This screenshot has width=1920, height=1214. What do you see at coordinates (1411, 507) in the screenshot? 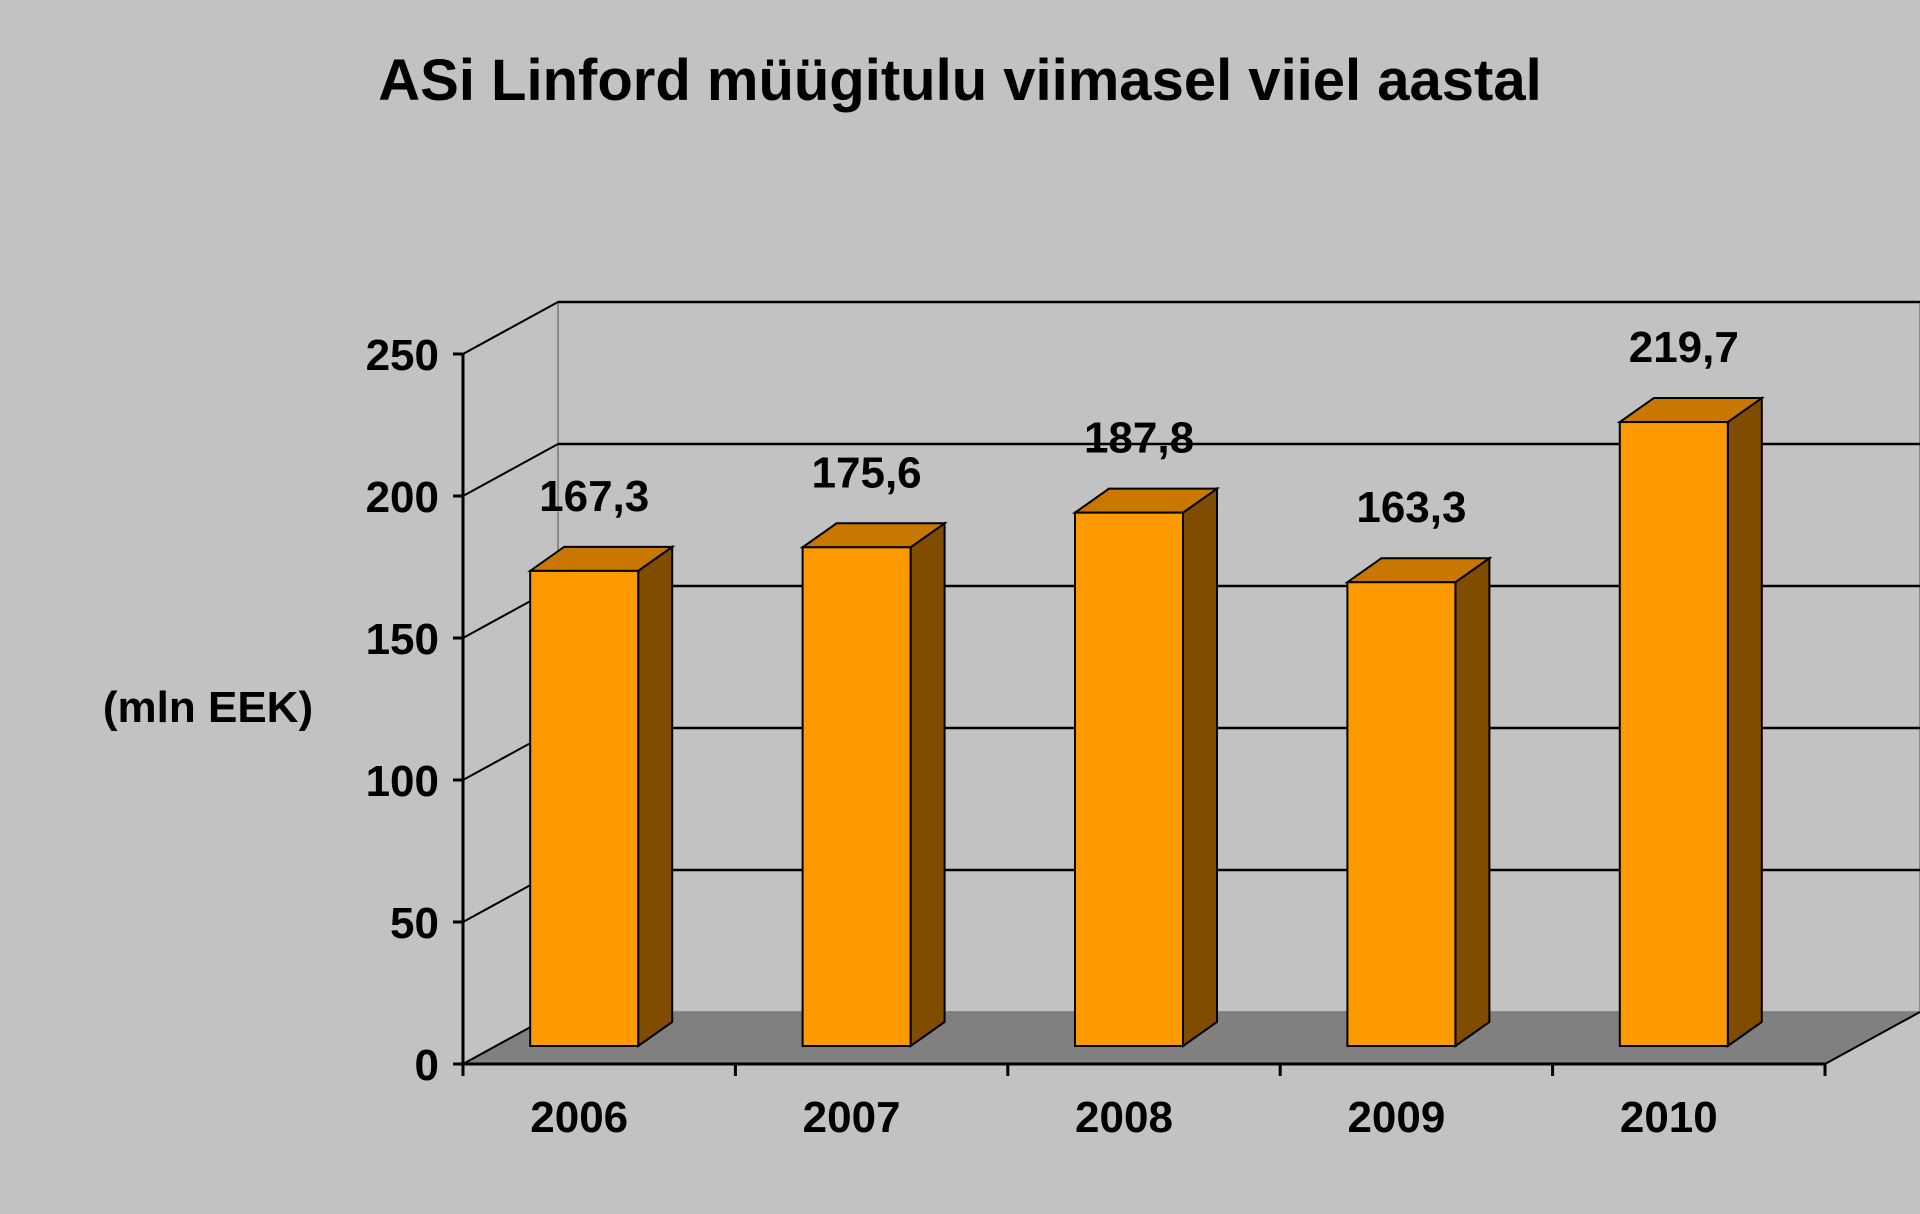
I see `value-label-2009: 163,3` at bounding box center [1411, 507].